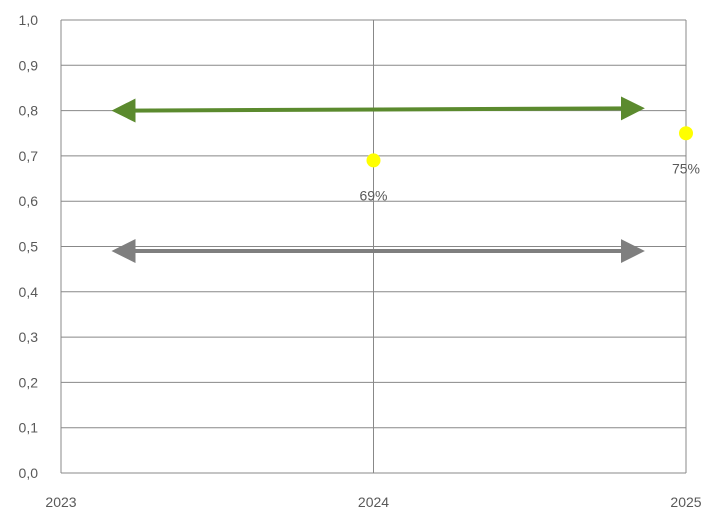 This screenshot has width=711, height=511. I want to click on y-tick-label: 0,4, so click(29, 292).